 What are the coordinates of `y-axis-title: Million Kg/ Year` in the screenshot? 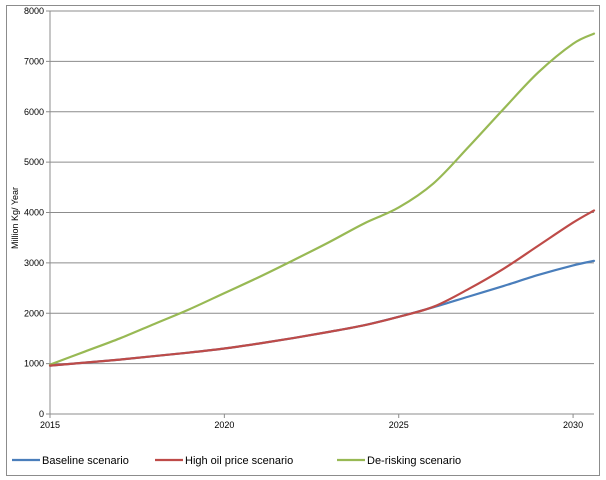 It's located at (15, 218).